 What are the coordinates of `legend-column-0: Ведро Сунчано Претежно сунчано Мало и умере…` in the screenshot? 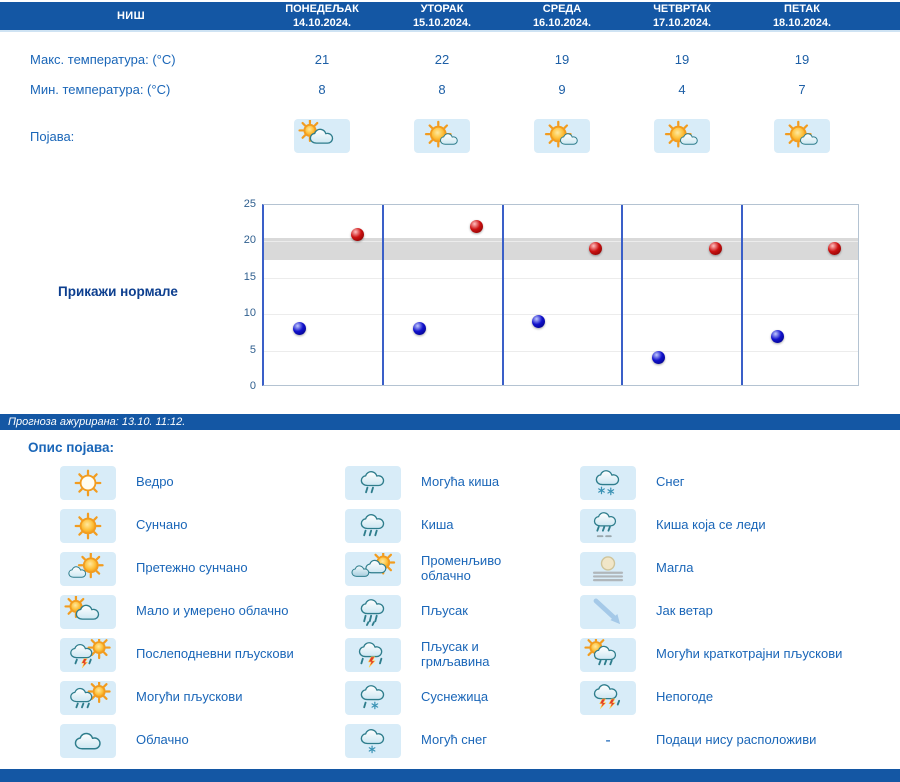 It's located at (170, 611).